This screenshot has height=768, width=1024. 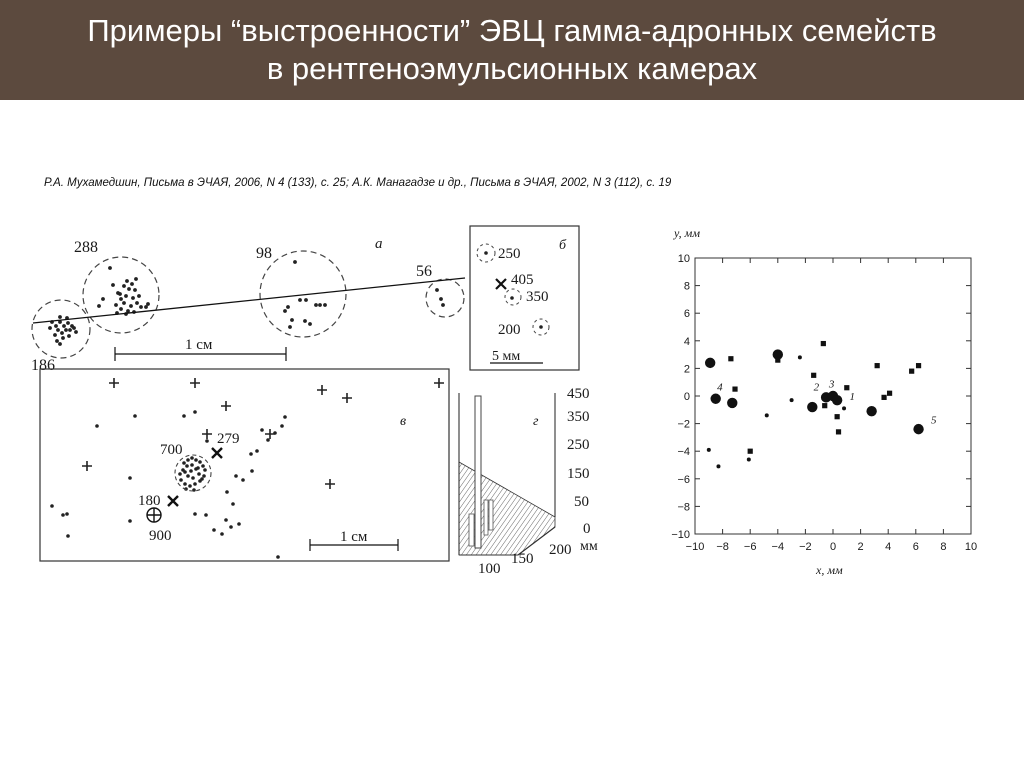 What do you see at coordinates (683, 425) in the screenshot?
I see `y-tick-label: −2` at bounding box center [683, 425].